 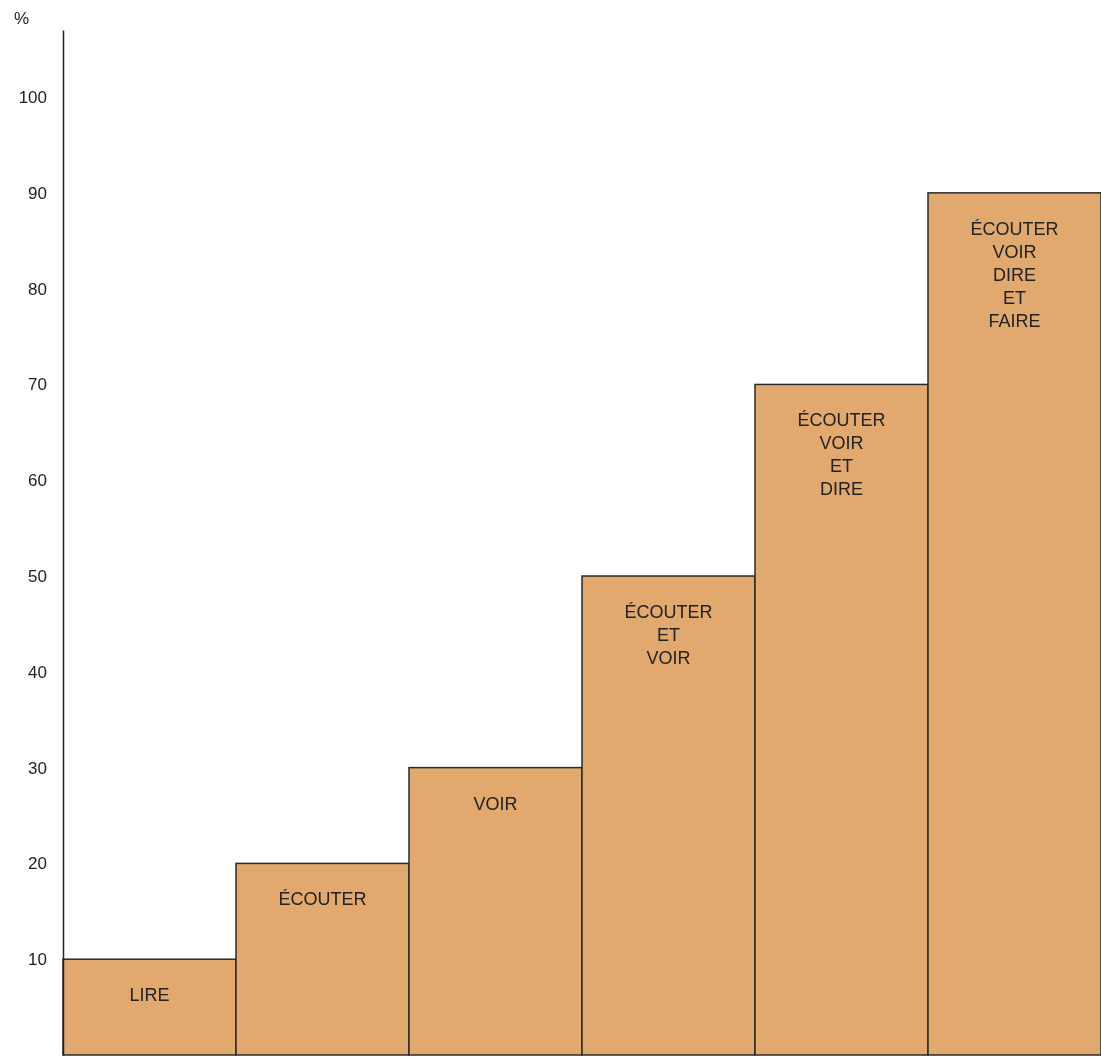 What do you see at coordinates (37, 193) in the screenshot?
I see `y-tick-label: 90` at bounding box center [37, 193].